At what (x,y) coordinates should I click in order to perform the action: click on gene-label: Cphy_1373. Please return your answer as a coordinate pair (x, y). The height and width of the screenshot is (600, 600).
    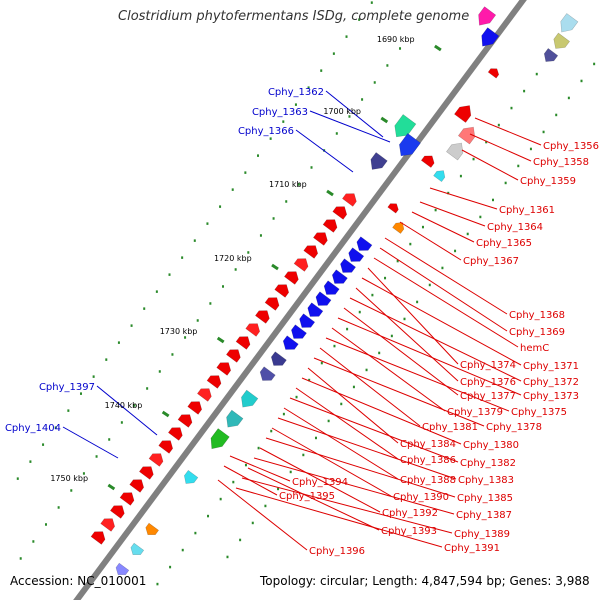
    Looking at the image, I should click on (551, 396).